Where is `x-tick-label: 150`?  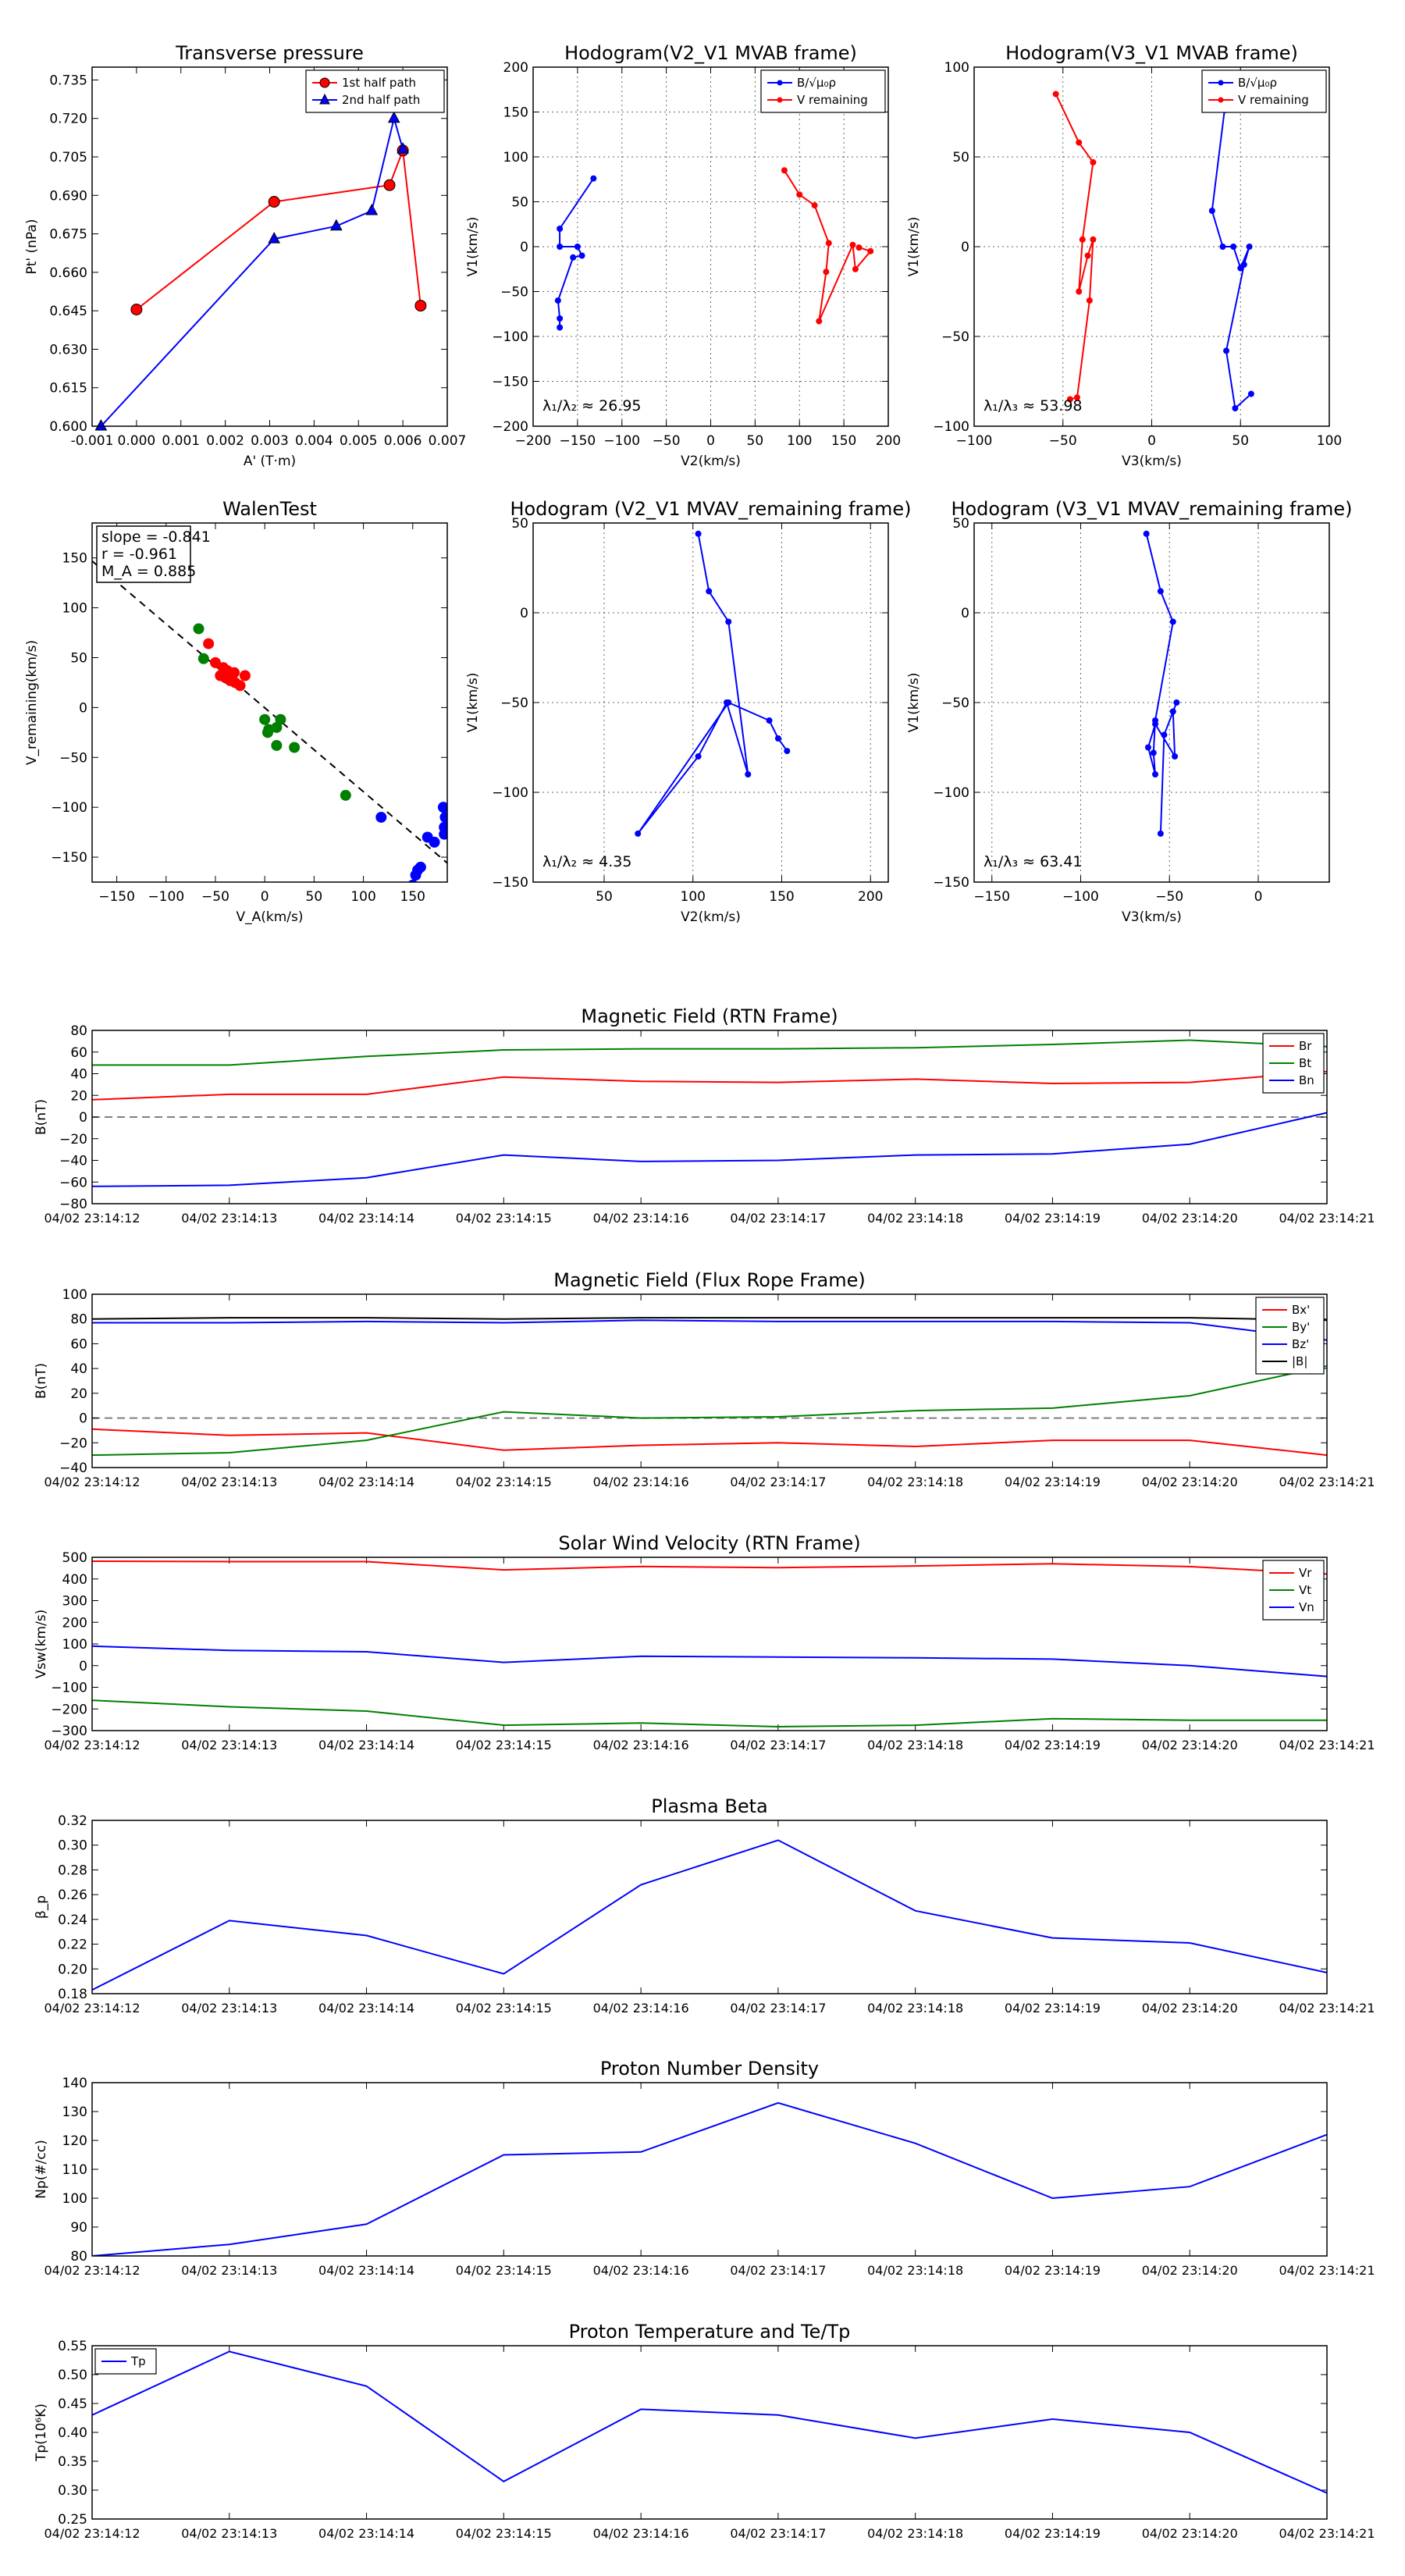 x-tick-label: 150 is located at coordinates (843, 441).